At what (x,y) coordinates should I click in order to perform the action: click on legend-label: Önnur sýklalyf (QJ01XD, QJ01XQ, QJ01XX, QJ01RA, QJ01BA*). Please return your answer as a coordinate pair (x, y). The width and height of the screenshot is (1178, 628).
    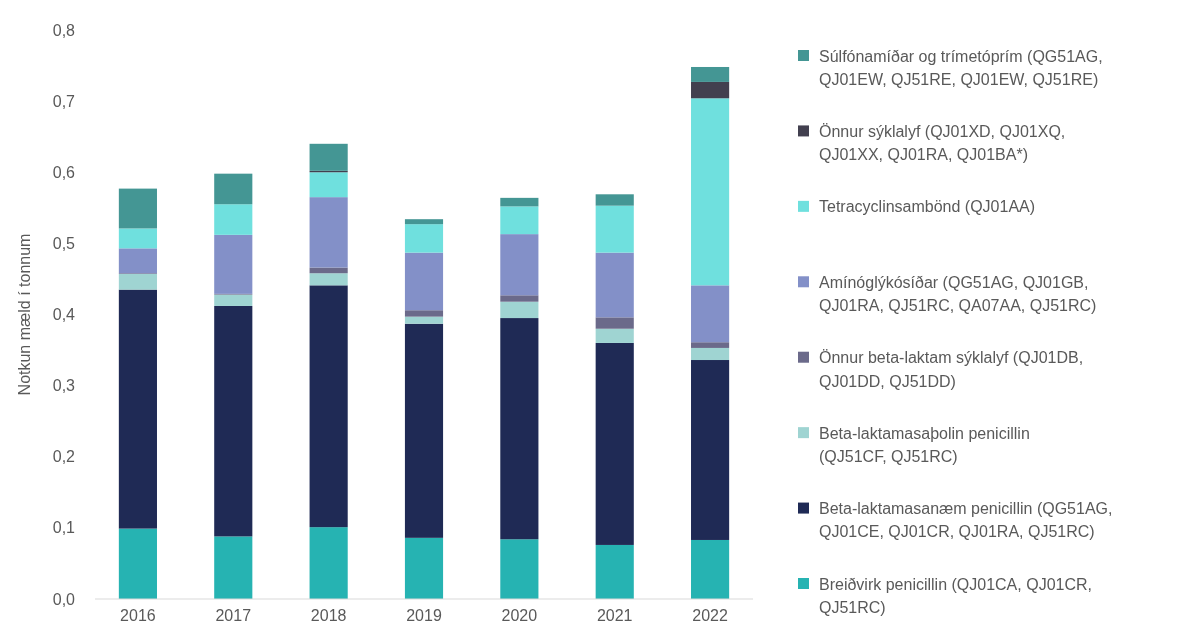
    Looking at the image, I should click on (942, 143).